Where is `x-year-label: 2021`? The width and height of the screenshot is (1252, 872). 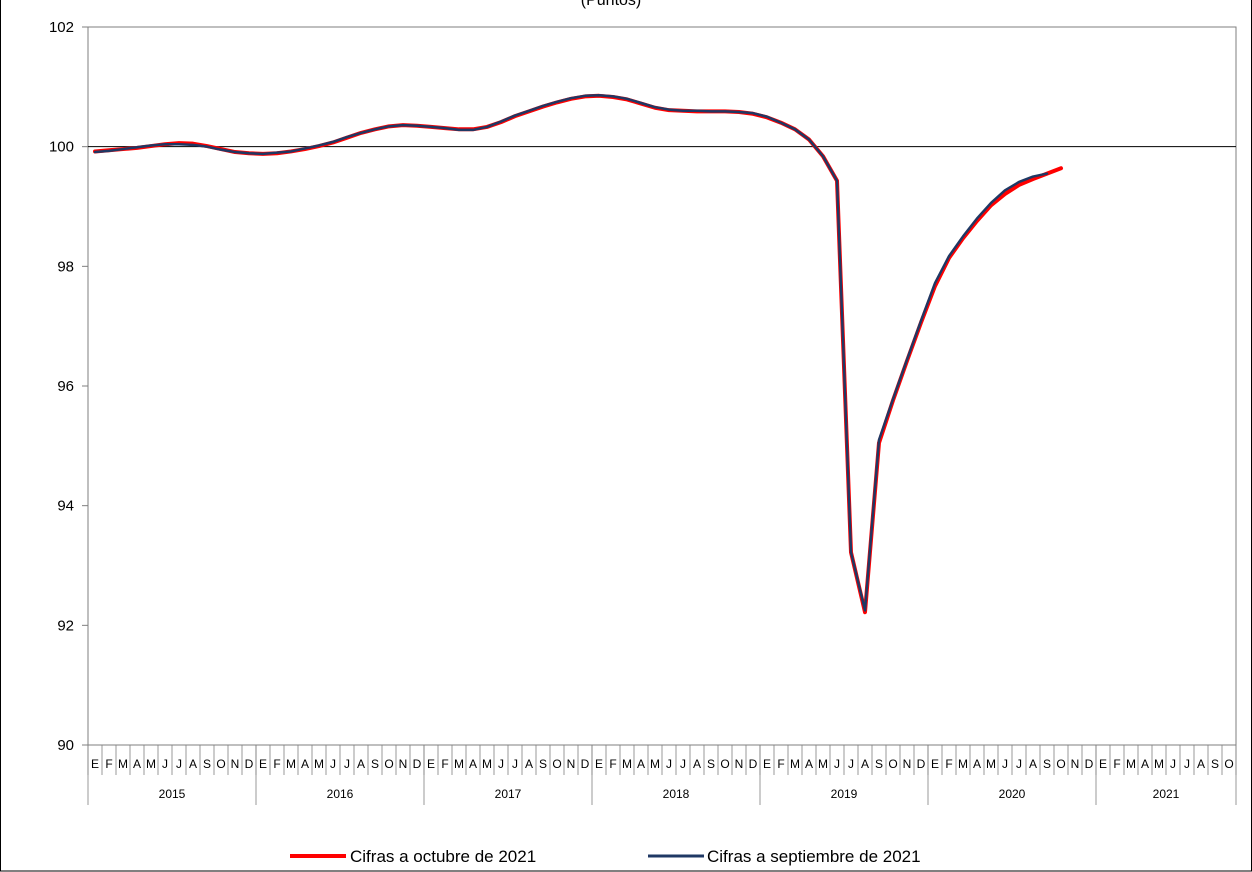 x-year-label: 2021 is located at coordinates (1166, 794).